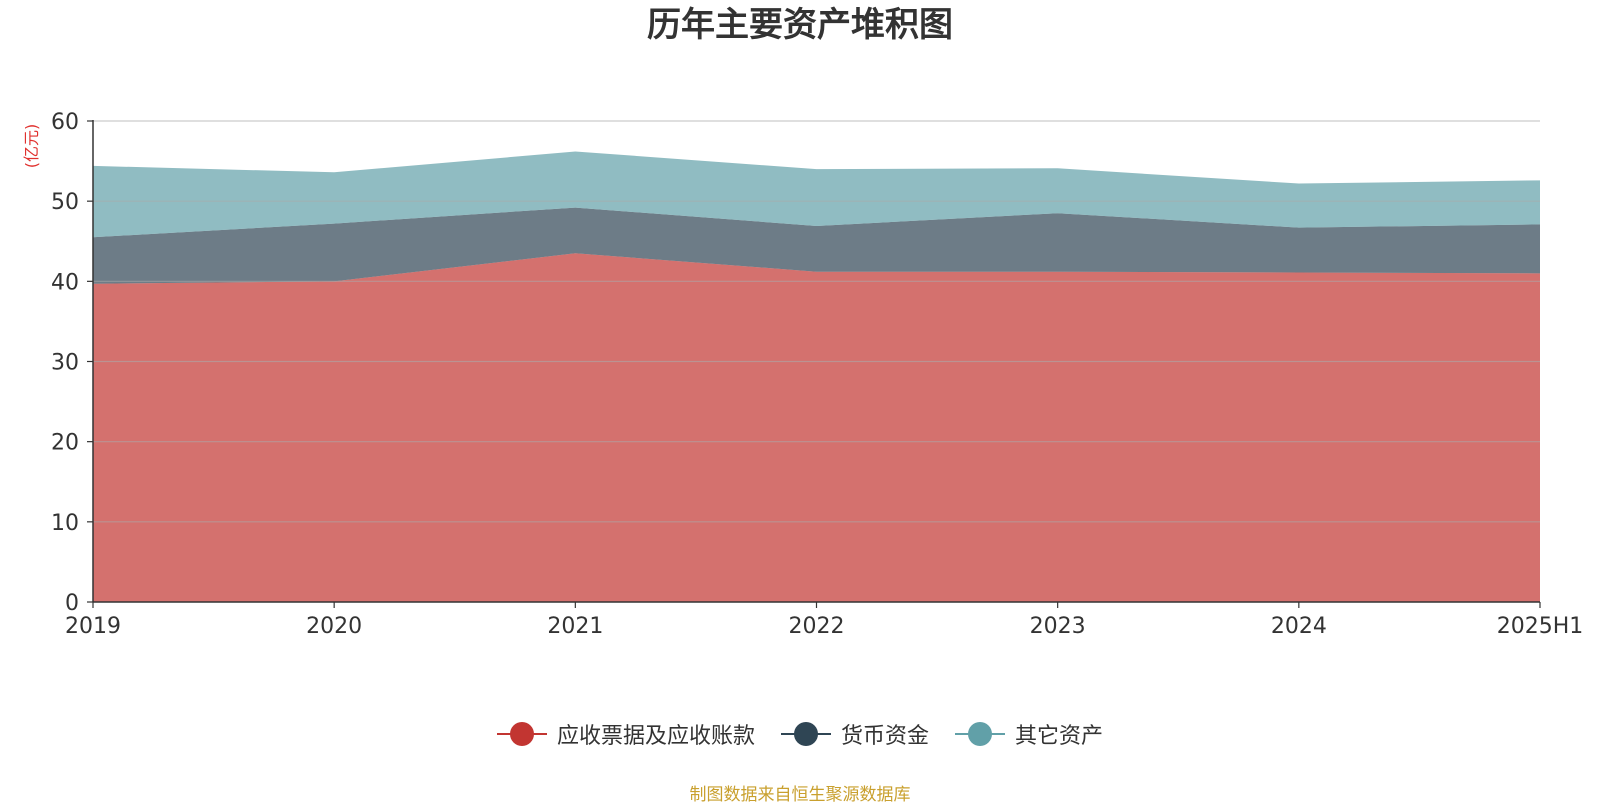 This screenshot has width=1600, height=805. What do you see at coordinates (800, 25) in the screenshot?
I see `chart-title: 历年主要资产堆积图` at bounding box center [800, 25].